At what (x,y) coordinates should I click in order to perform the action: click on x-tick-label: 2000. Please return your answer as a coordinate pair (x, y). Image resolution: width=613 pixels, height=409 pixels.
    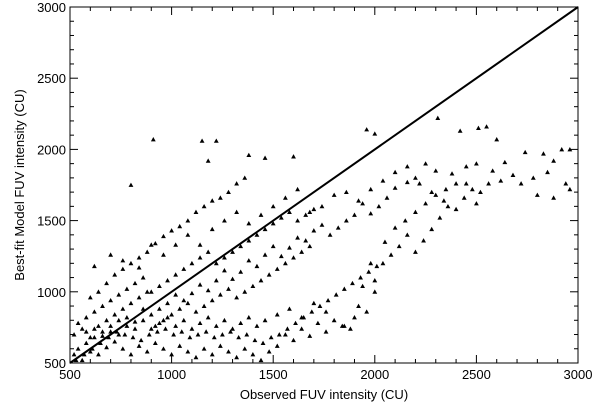
    Looking at the image, I should click on (374, 374).